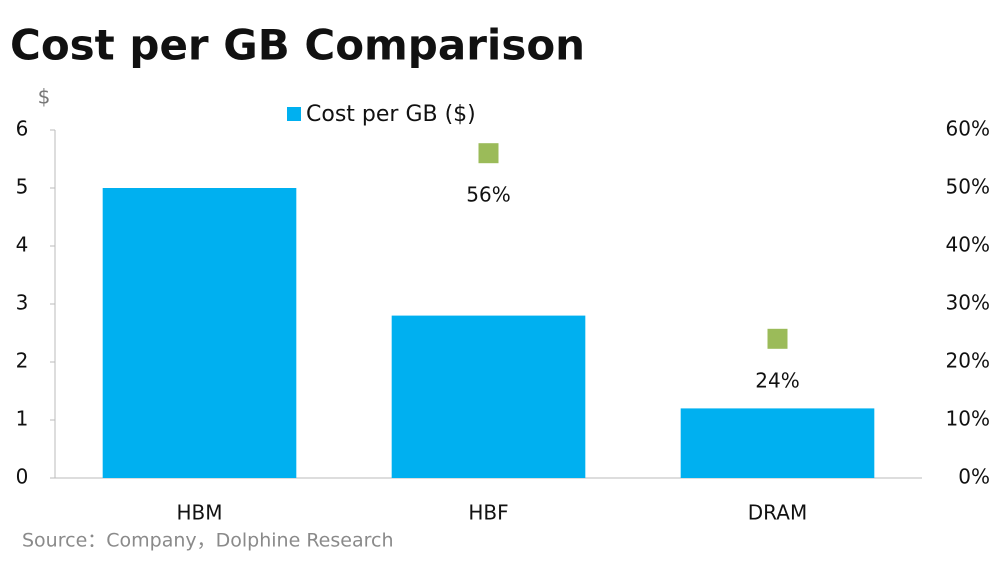  What do you see at coordinates (294, 114) in the screenshot?
I see `legend-swatch` at bounding box center [294, 114].